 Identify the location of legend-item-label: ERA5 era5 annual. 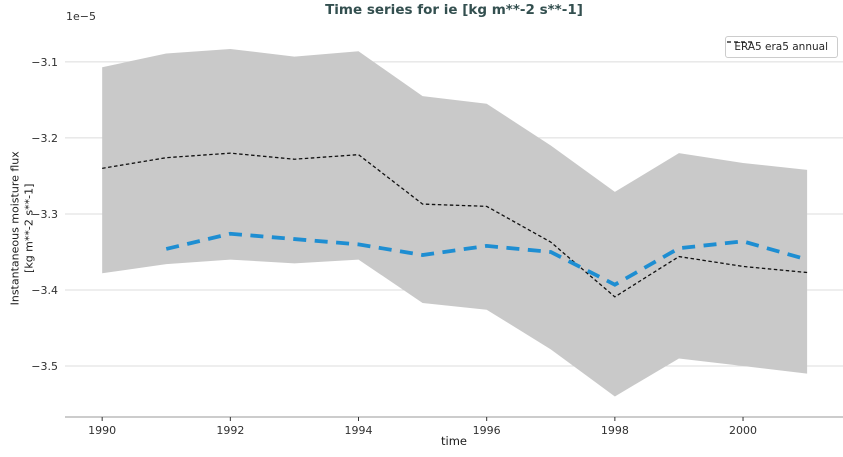
(781, 47).